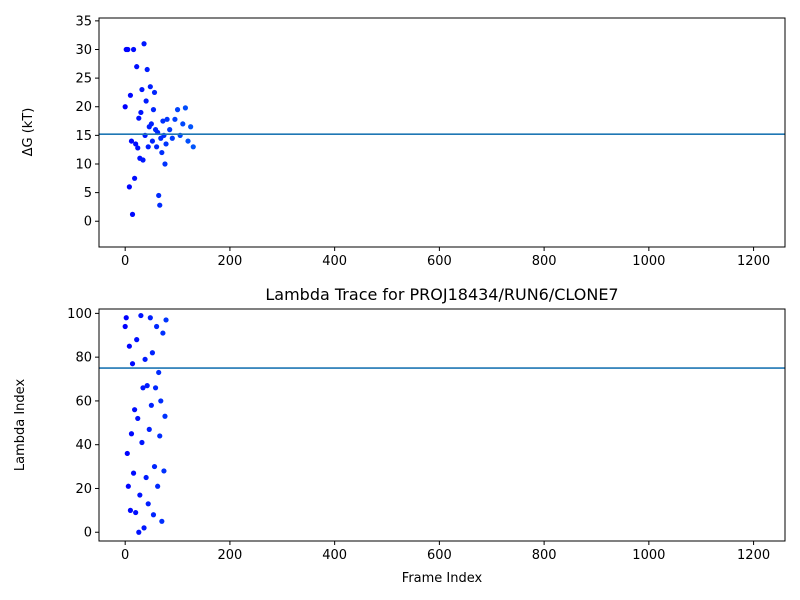  I want to click on top-x-ticks: 0 200 400 600 800 1000 1200, so click(445, 258).